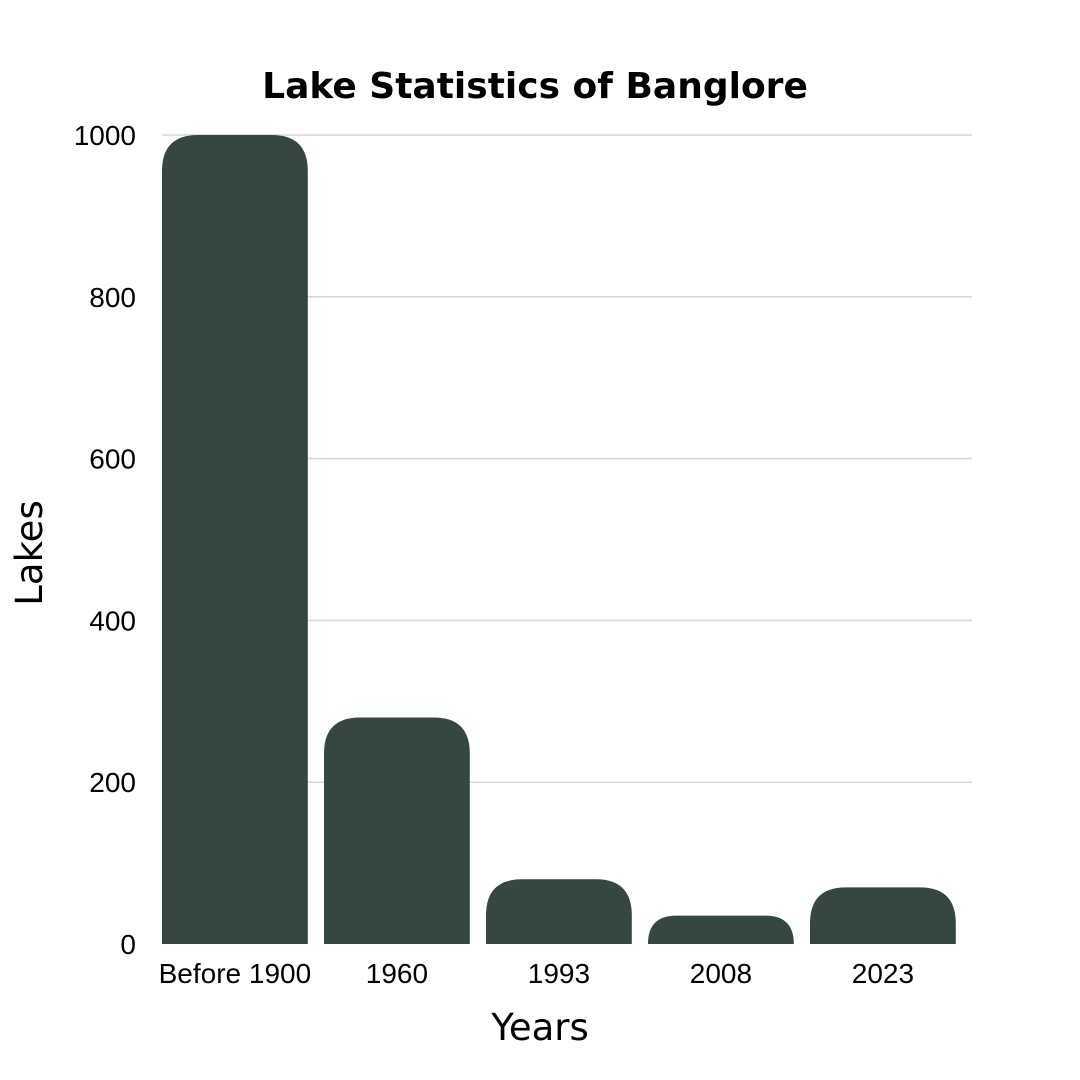 This screenshot has height=1080, width=1080. Describe the element at coordinates (29, 552) in the screenshot. I see `y-axis-title: Lakes` at that location.